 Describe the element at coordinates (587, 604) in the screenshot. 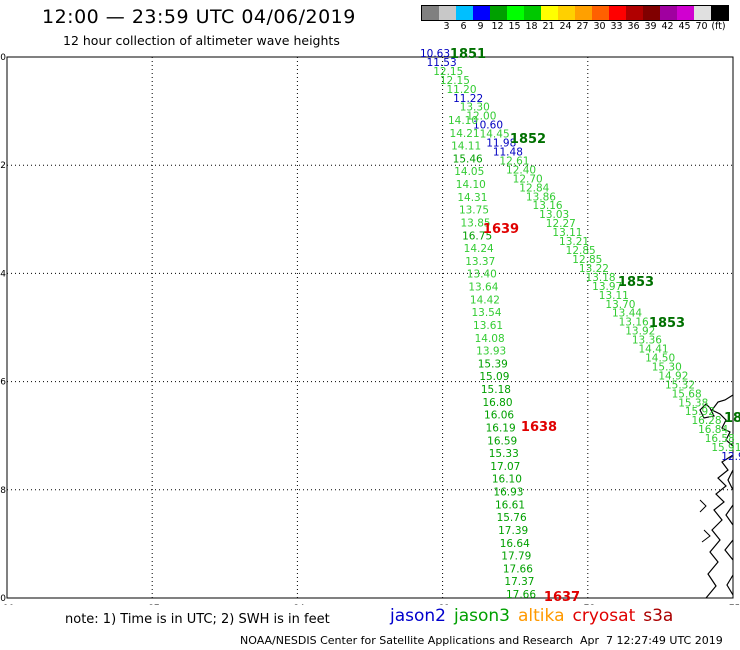

I see `x-tick-label: -78` at that location.